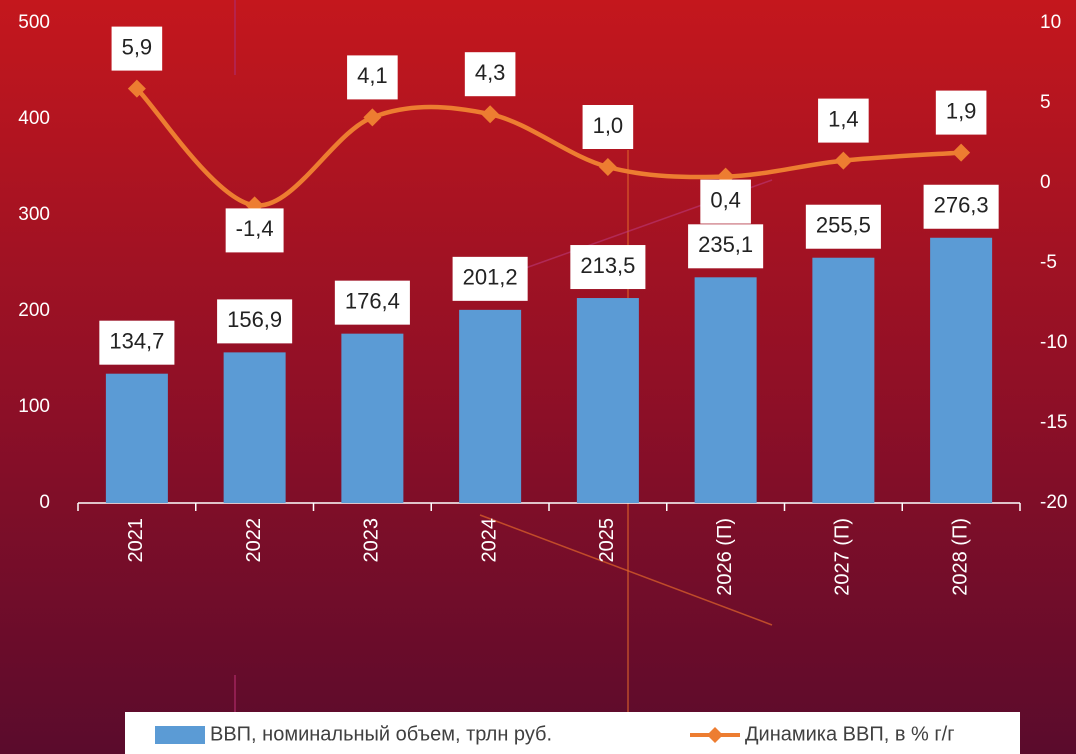 The height and width of the screenshot is (754, 1076). I want to click on data-label: 213,5, so click(608, 267).